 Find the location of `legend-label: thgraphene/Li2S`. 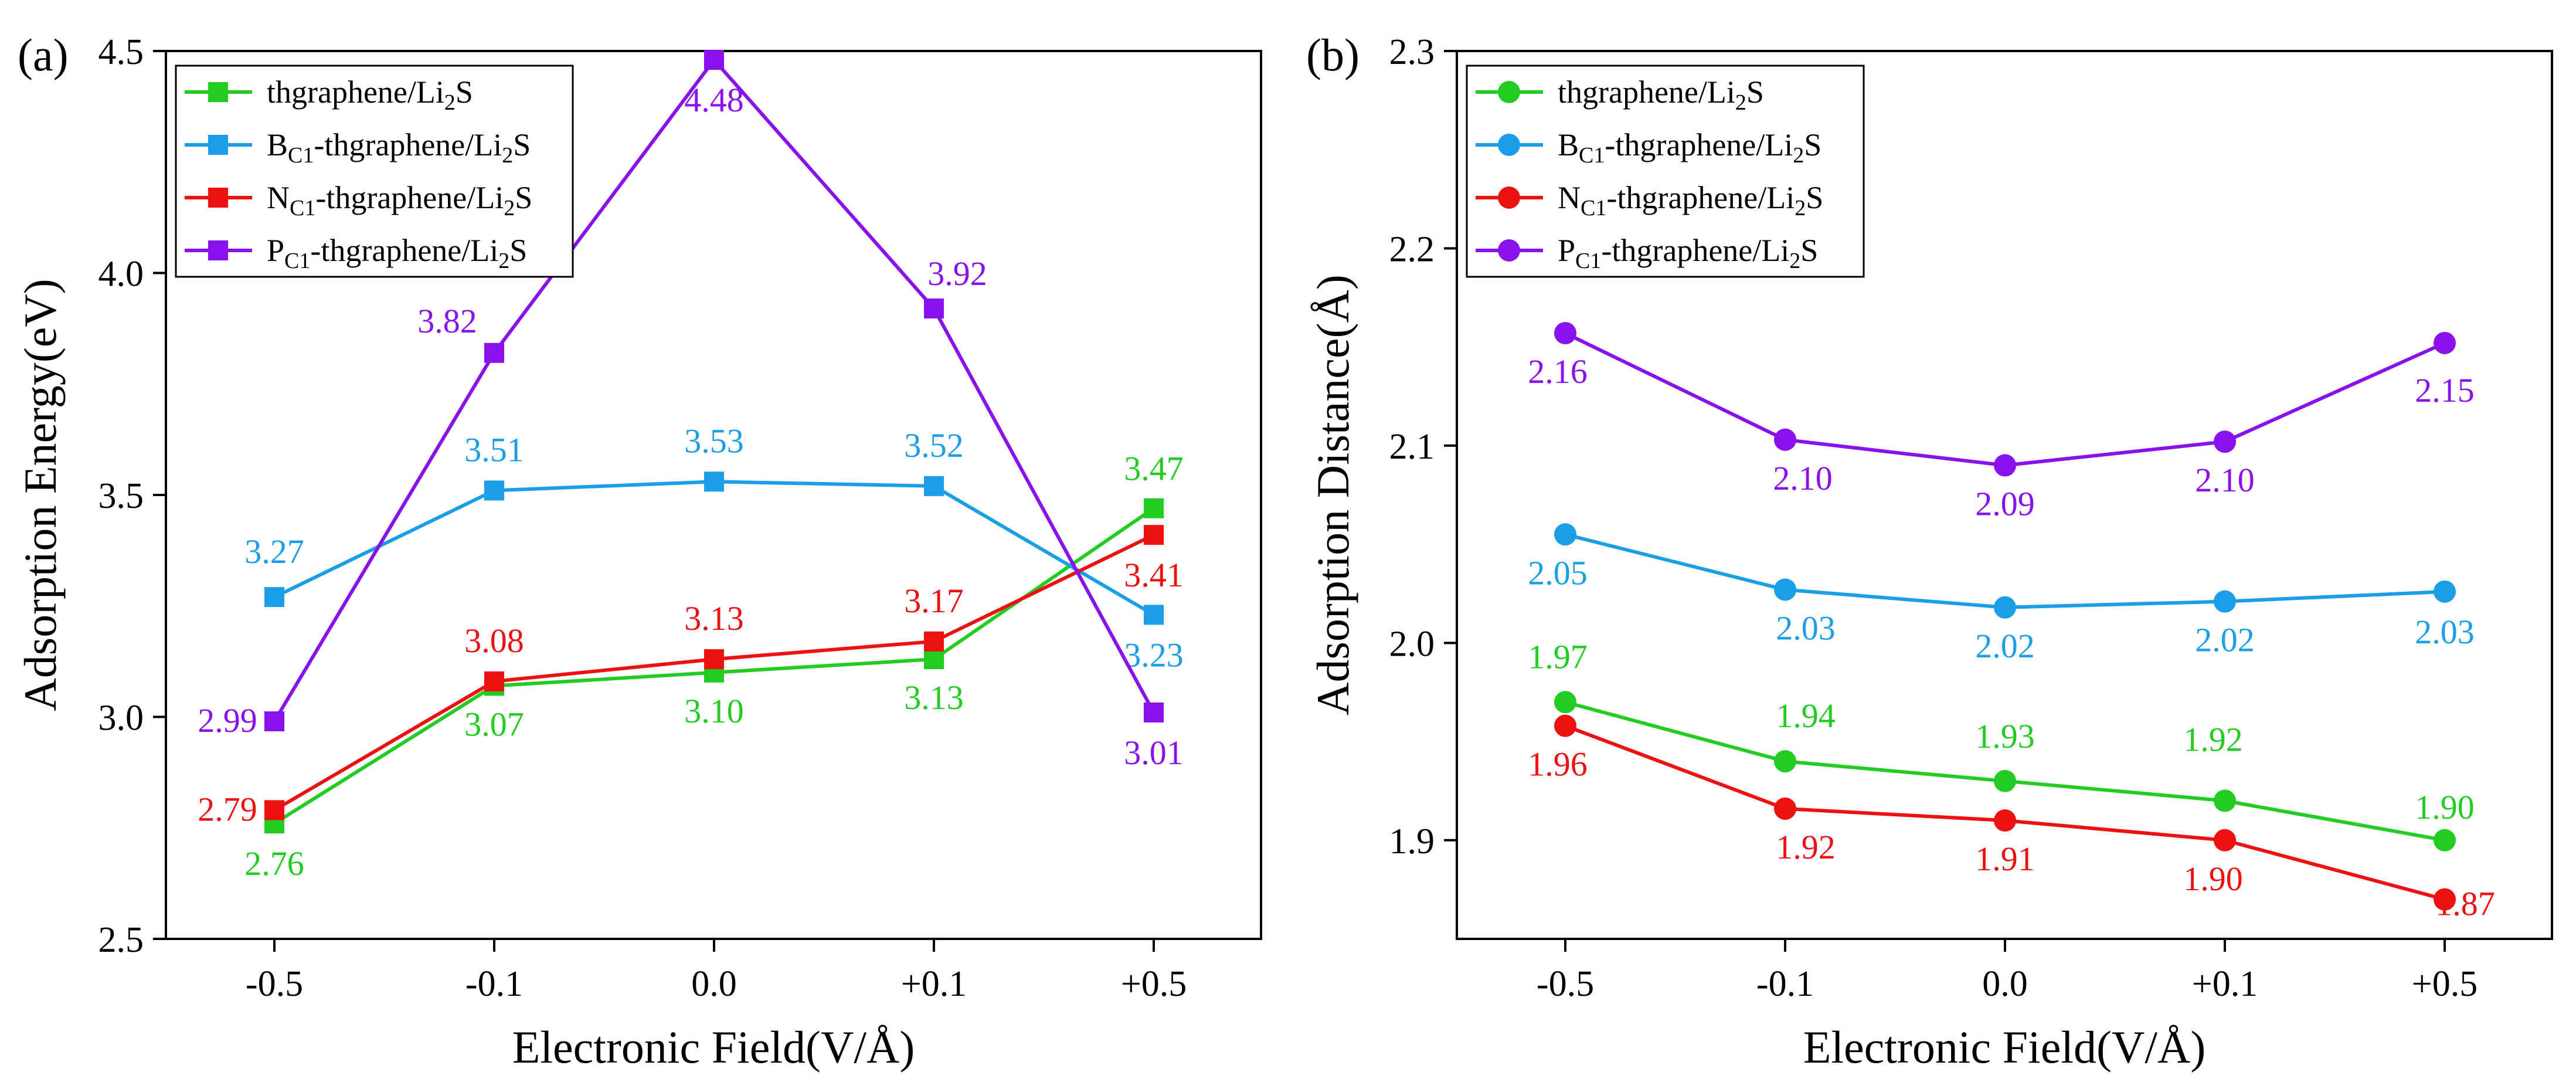

legend-label: thgraphene/Li2S is located at coordinates (1661, 94).